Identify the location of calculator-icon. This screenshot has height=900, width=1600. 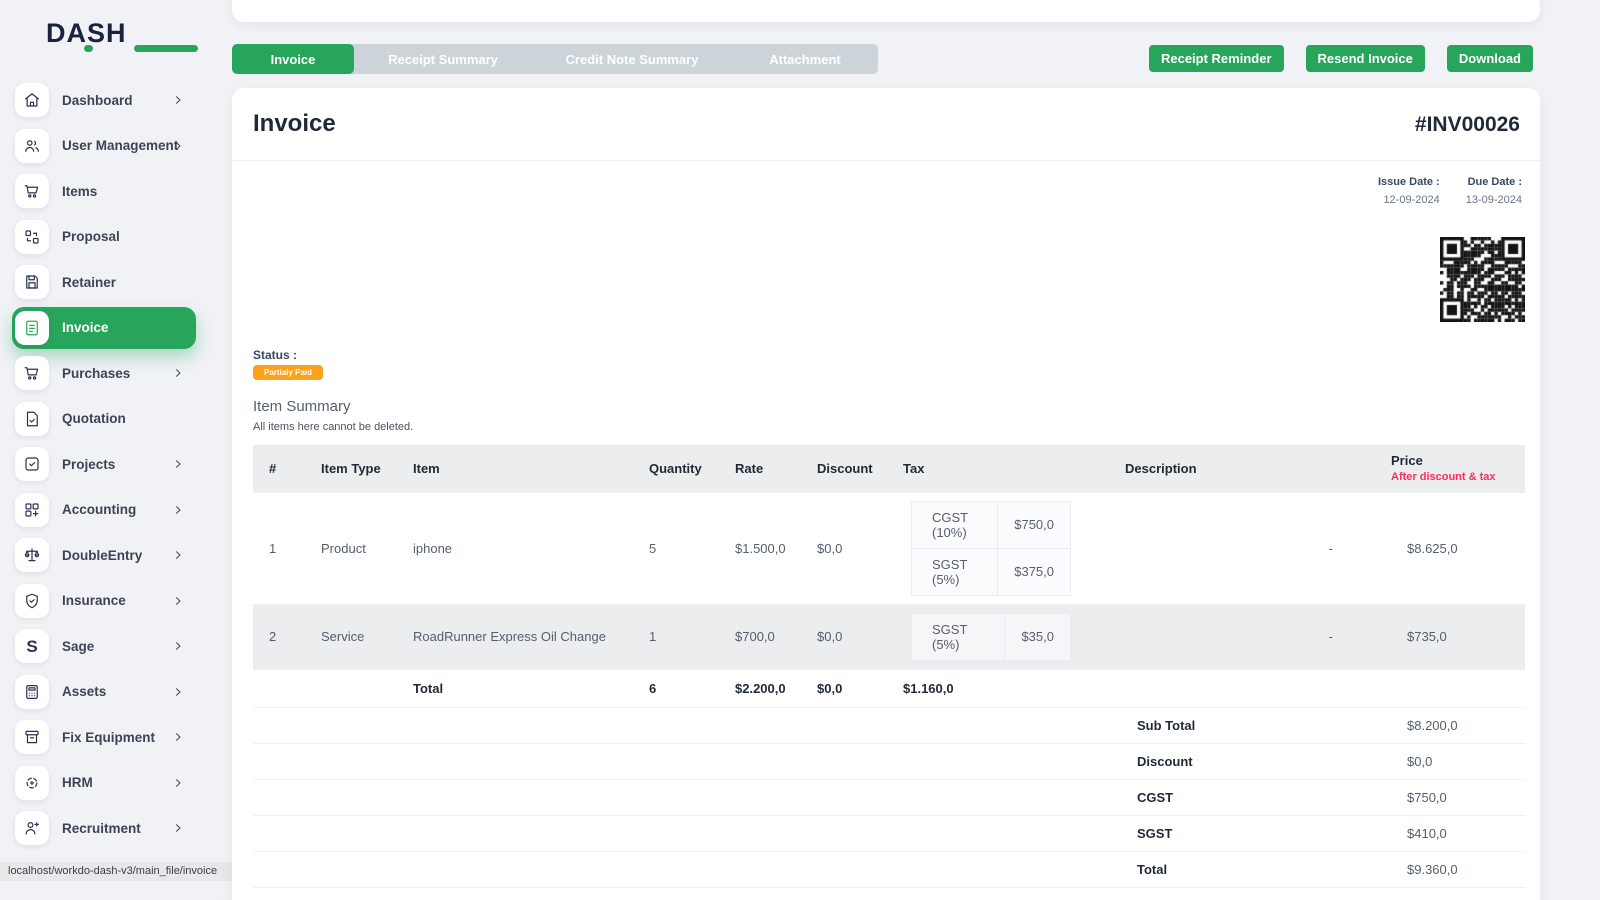
(32, 691).